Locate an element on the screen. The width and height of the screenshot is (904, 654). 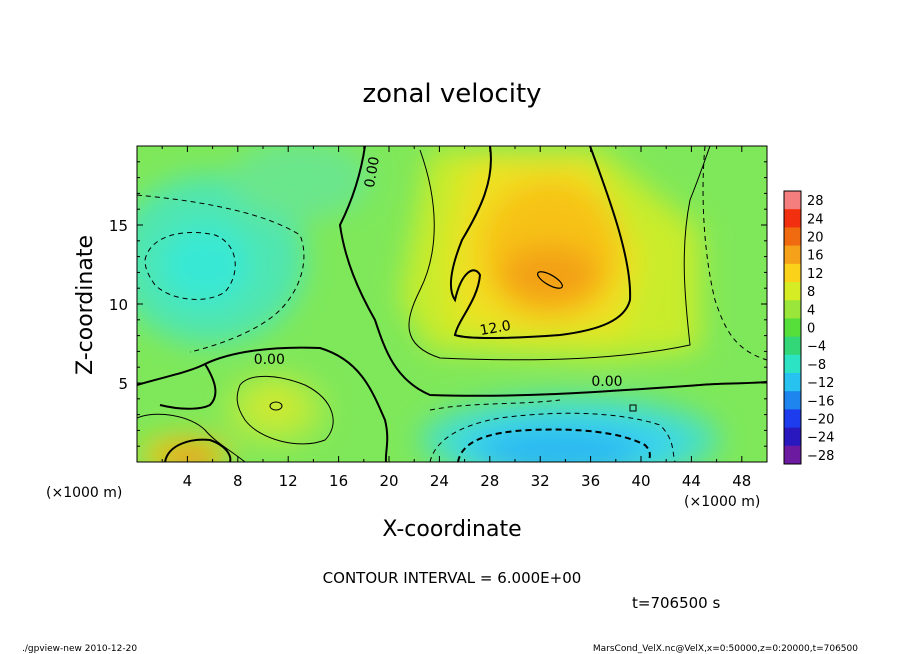
time-text: t=706500 s is located at coordinates (676, 603).